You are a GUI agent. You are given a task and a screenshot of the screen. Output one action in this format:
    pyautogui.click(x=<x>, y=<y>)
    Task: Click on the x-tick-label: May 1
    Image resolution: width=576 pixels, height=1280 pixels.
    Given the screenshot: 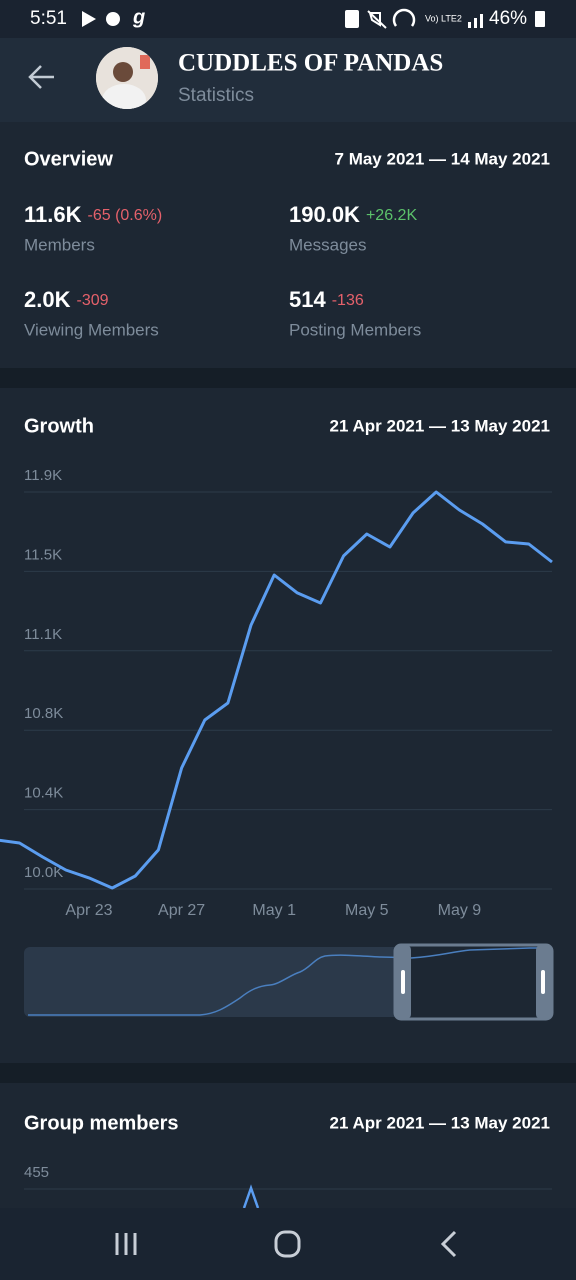 What is the action you would take?
    pyautogui.click(x=274, y=910)
    